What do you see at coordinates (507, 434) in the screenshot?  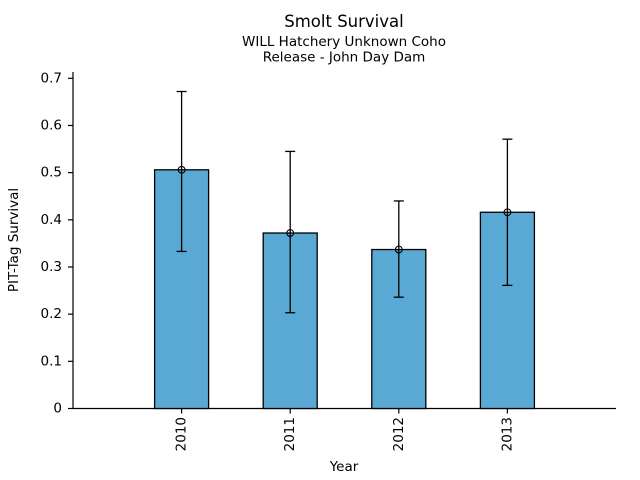 I see `x-tick-label-2013: 2013` at bounding box center [507, 434].